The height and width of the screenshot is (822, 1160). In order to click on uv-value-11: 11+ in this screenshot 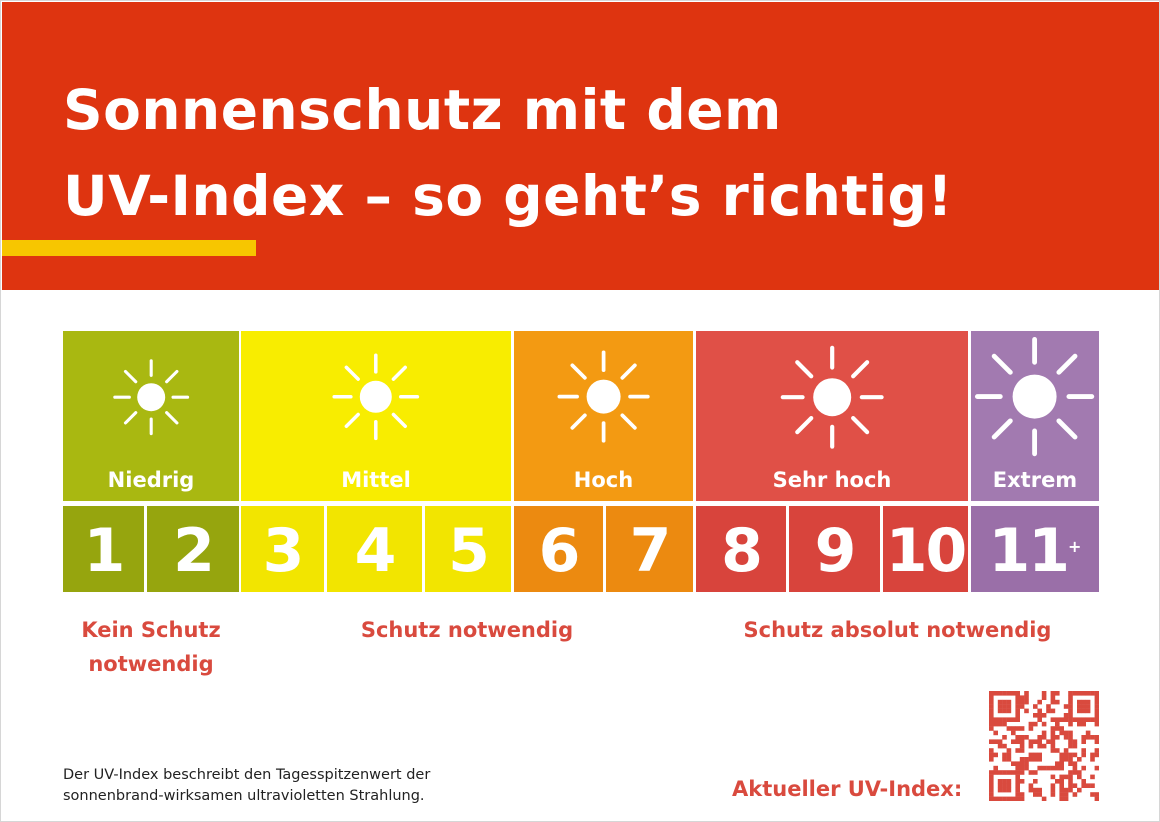, I will do `click(1035, 549)`.